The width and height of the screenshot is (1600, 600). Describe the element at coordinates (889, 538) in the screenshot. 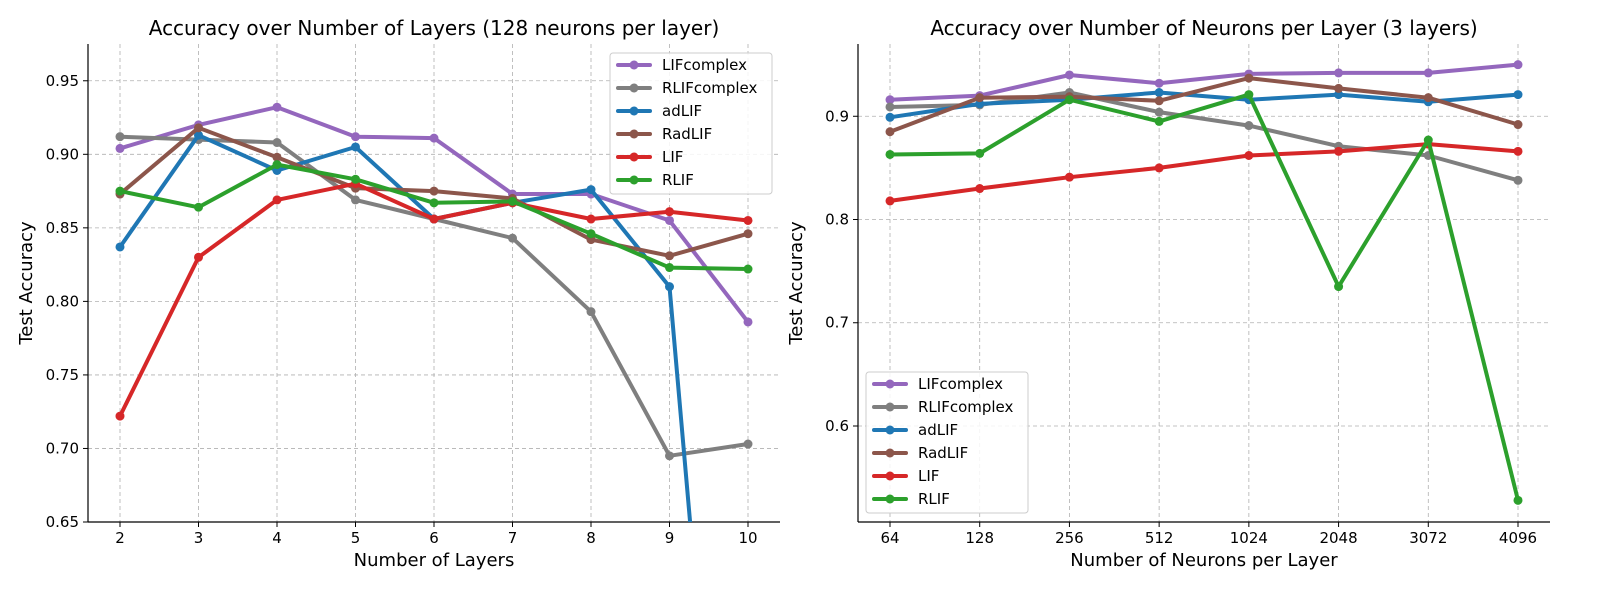

I see `x-tick-label: 64` at that location.